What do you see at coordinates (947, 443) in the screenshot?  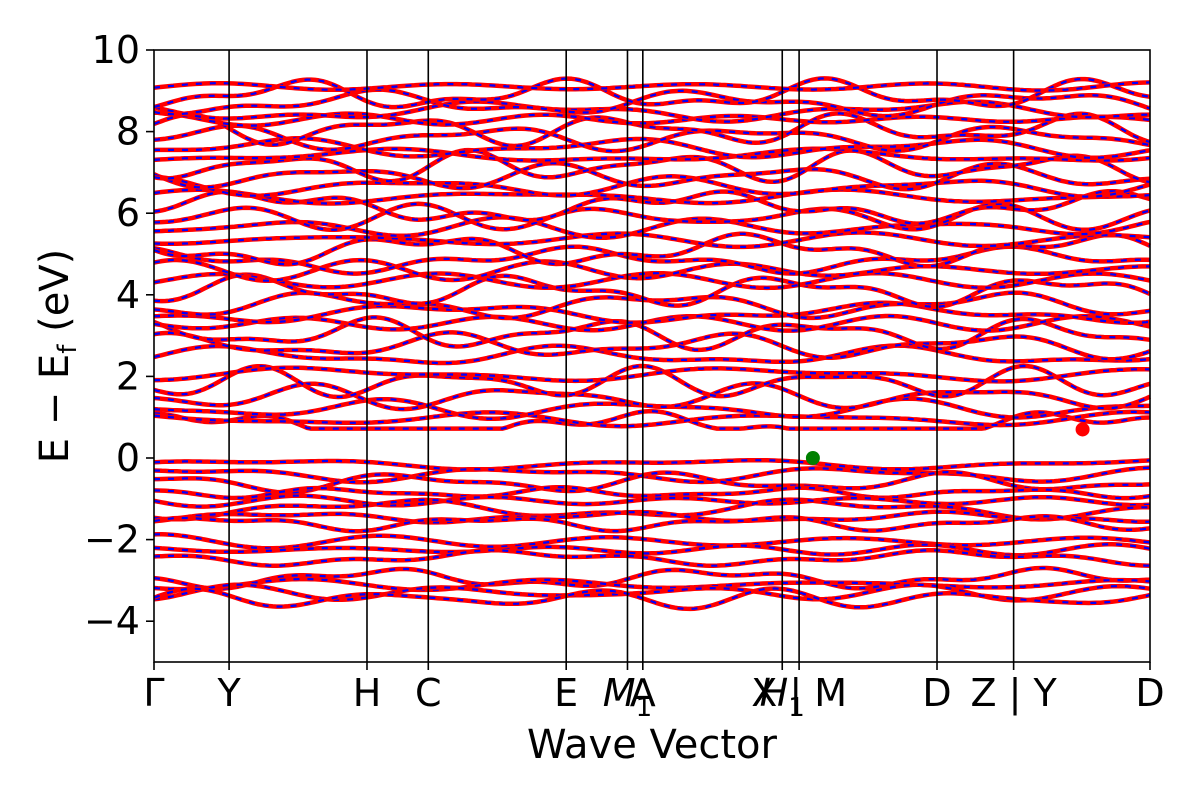 I see `markers-layer` at bounding box center [947, 443].